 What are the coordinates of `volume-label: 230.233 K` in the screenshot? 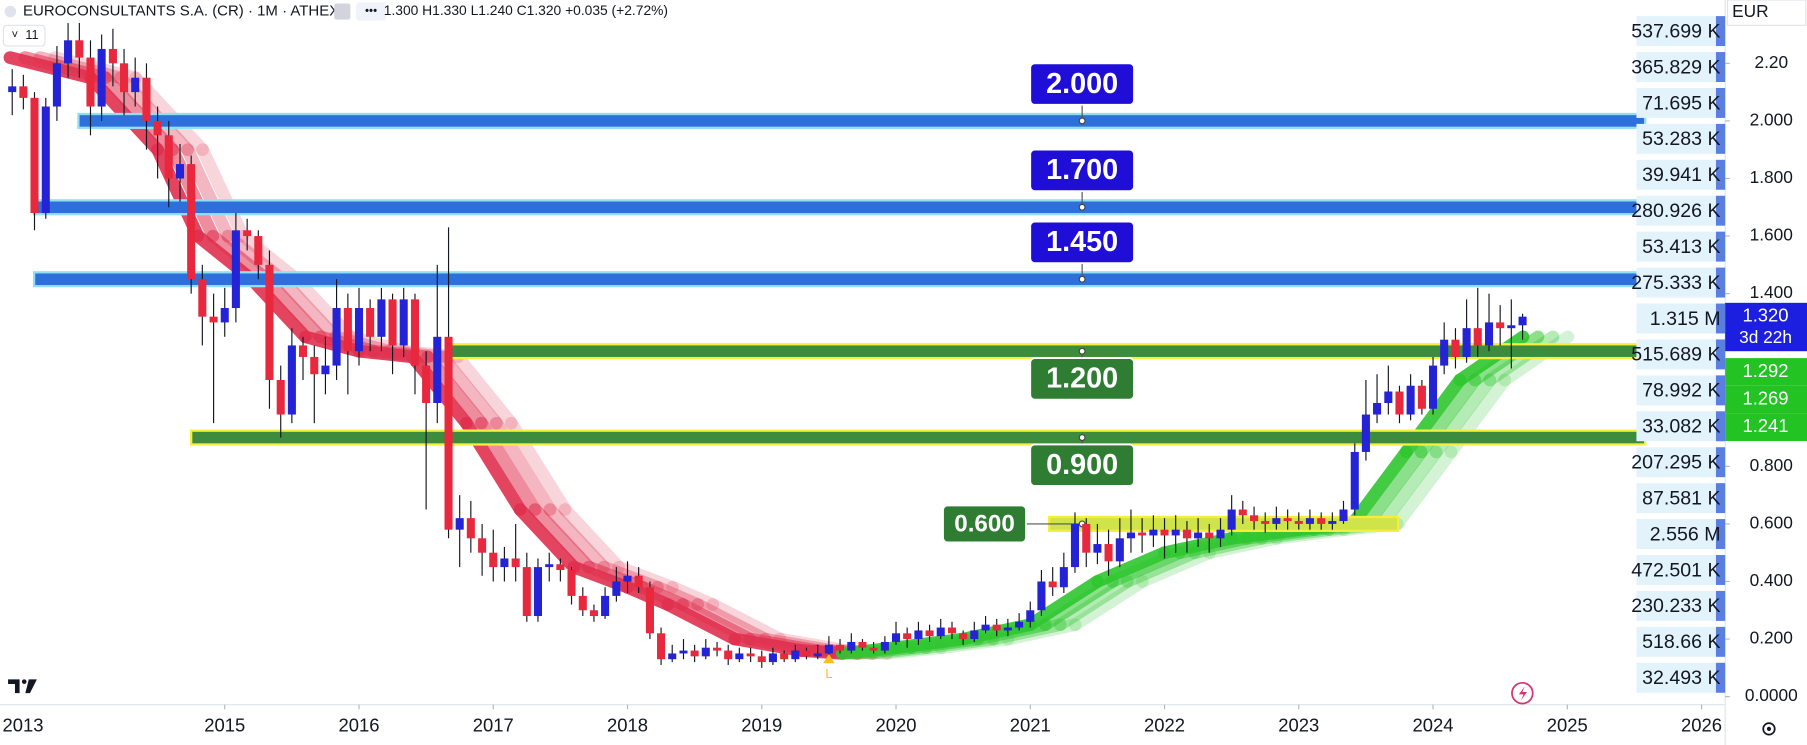 It's located at (1675, 606).